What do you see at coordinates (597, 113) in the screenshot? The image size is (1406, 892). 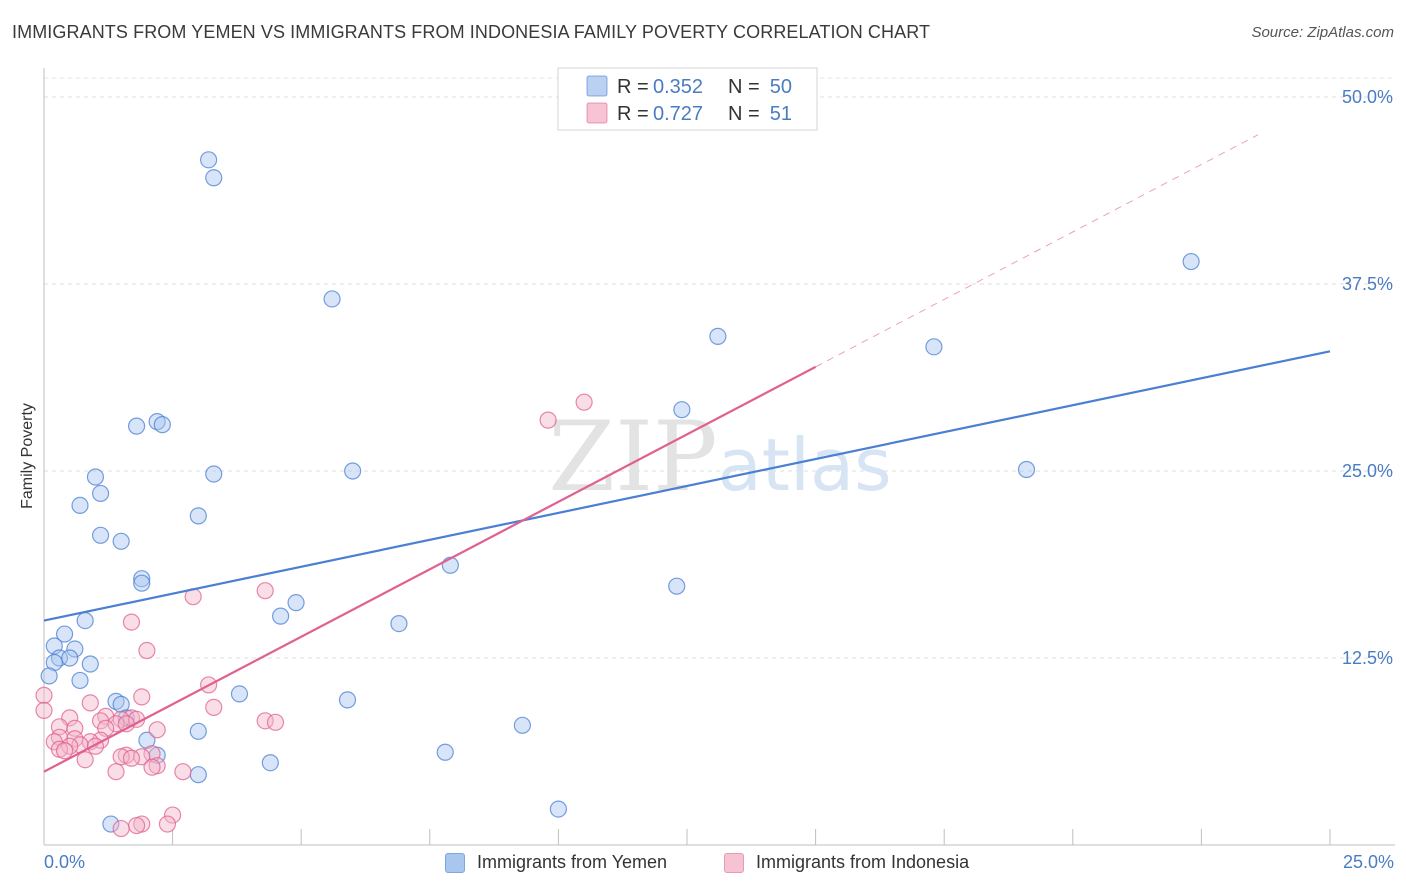 I see `legend-swatch-indonesia` at bounding box center [597, 113].